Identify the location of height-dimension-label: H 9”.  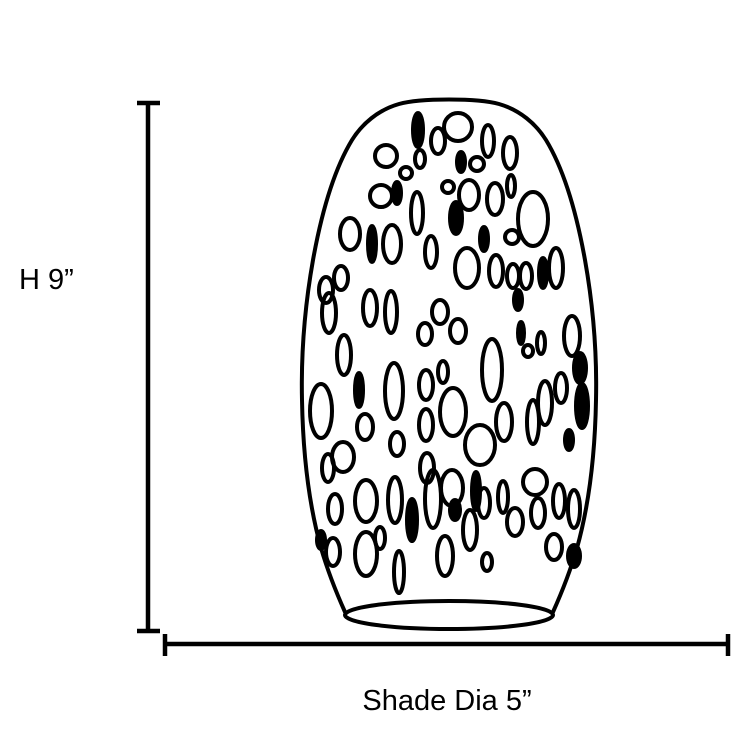
(46, 280).